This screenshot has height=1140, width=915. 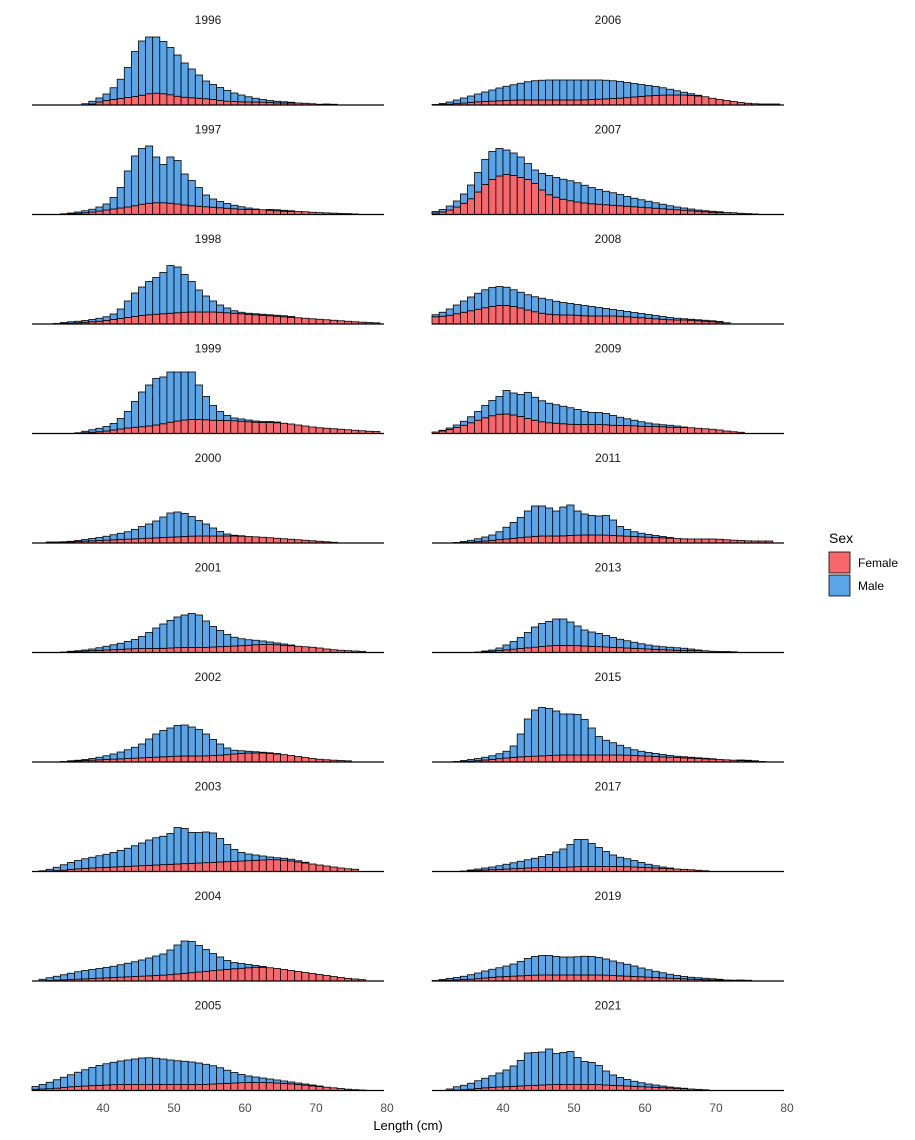 What do you see at coordinates (208, 388) in the screenshot?
I see `panel-1999: 1999` at bounding box center [208, 388].